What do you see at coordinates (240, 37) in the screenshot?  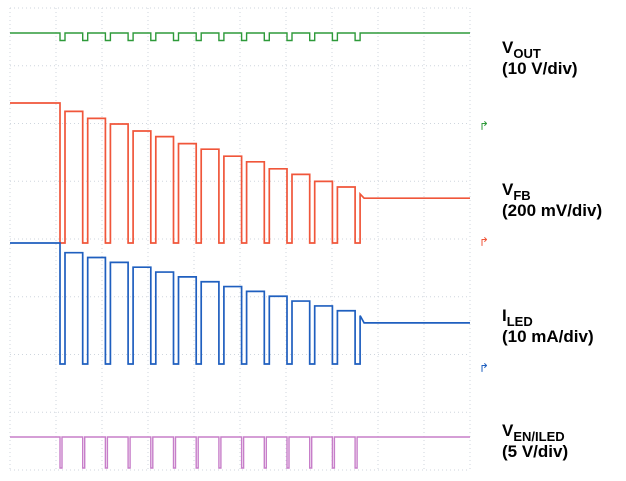 I see `vout-trace` at bounding box center [240, 37].